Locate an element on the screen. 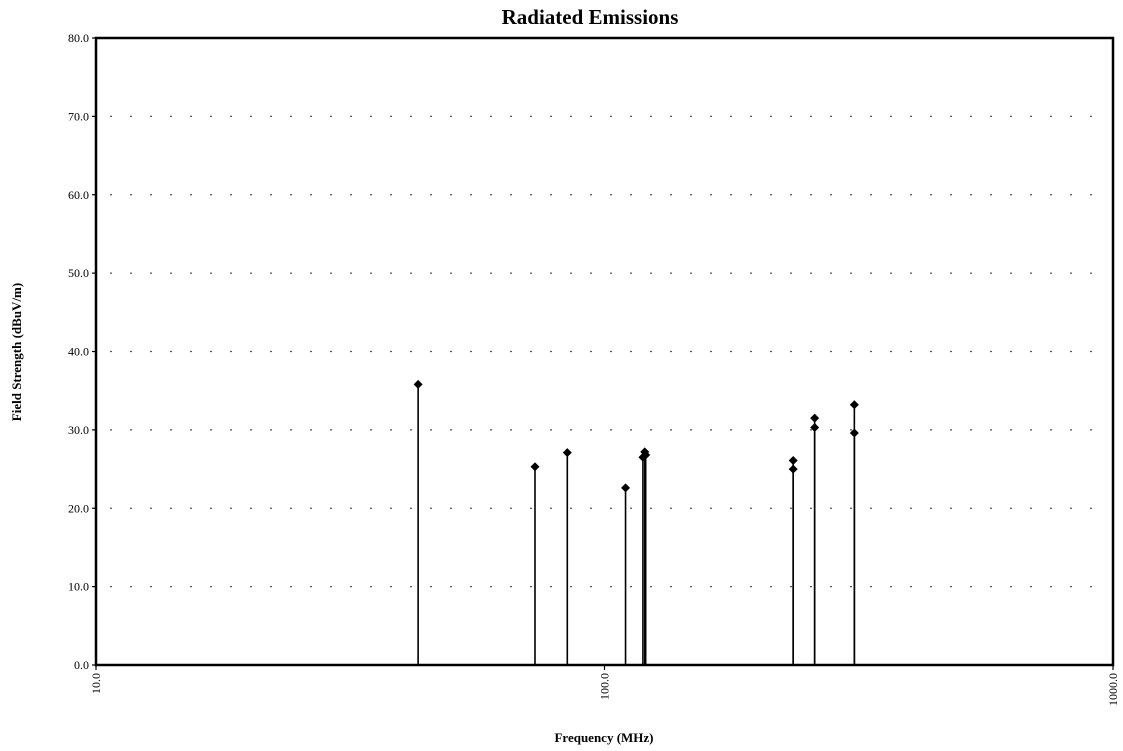 The width and height of the screenshot is (1123, 751). y-tick-label-1: 10.0 is located at coordinates (78, 587).